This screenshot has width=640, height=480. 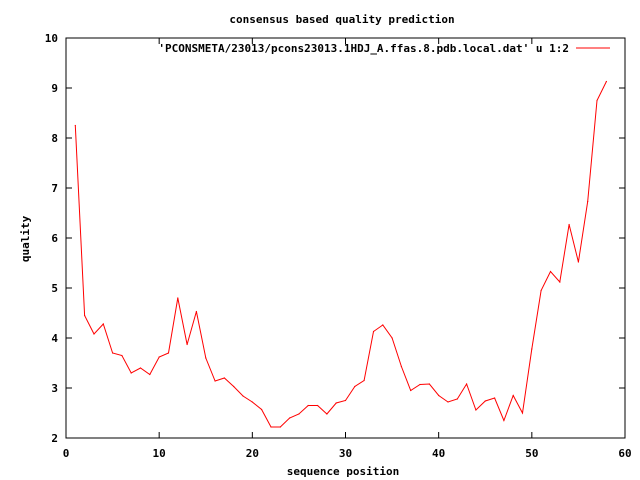 I want to click on x-tick-label: 30, so click(x=345, y=453).